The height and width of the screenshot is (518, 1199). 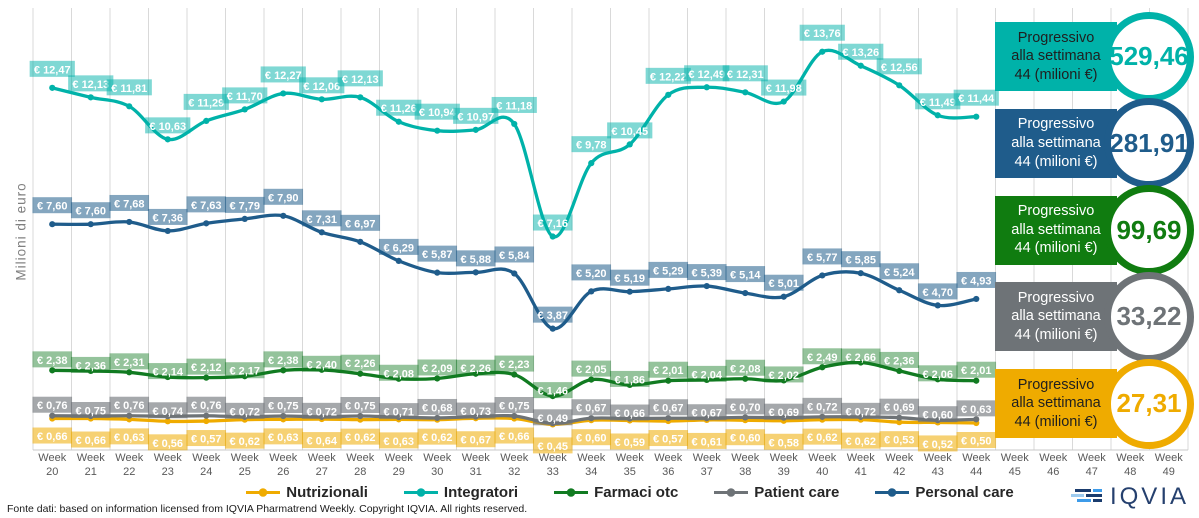 I want to click on data-label: € 7,79, so click(x=244, y=206).